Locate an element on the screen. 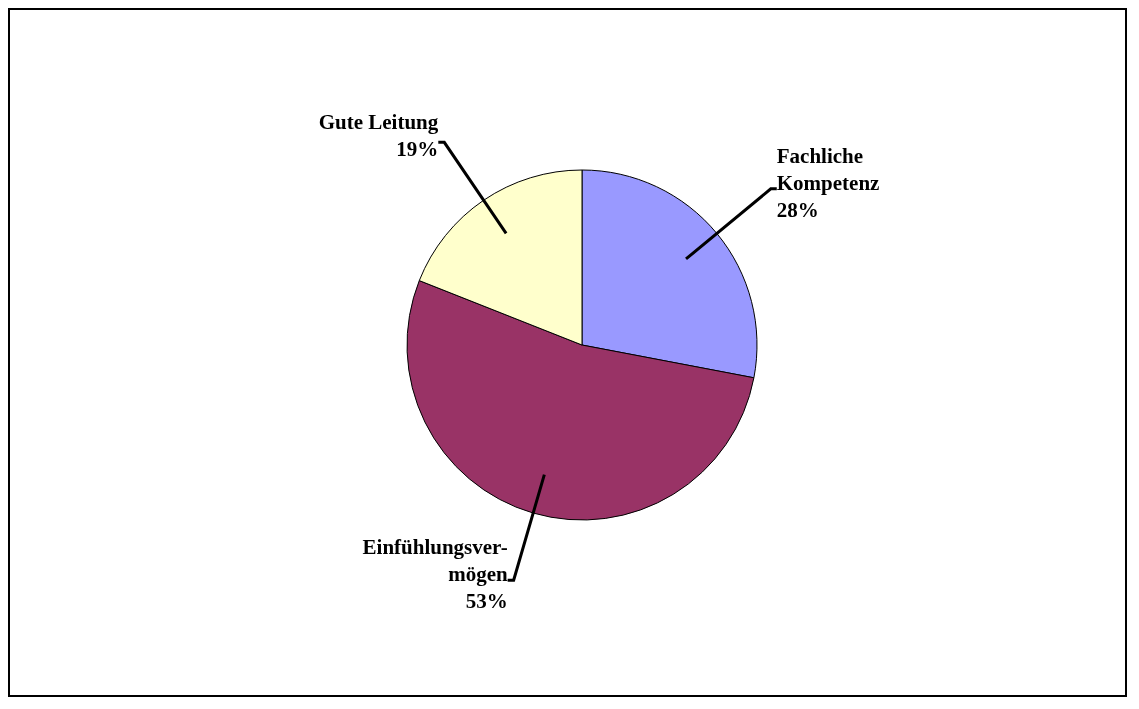 The width and height of the screenshot is (1139, 709). slice-label: Fachliche Kompetenz is located at coordinates (828, 169).